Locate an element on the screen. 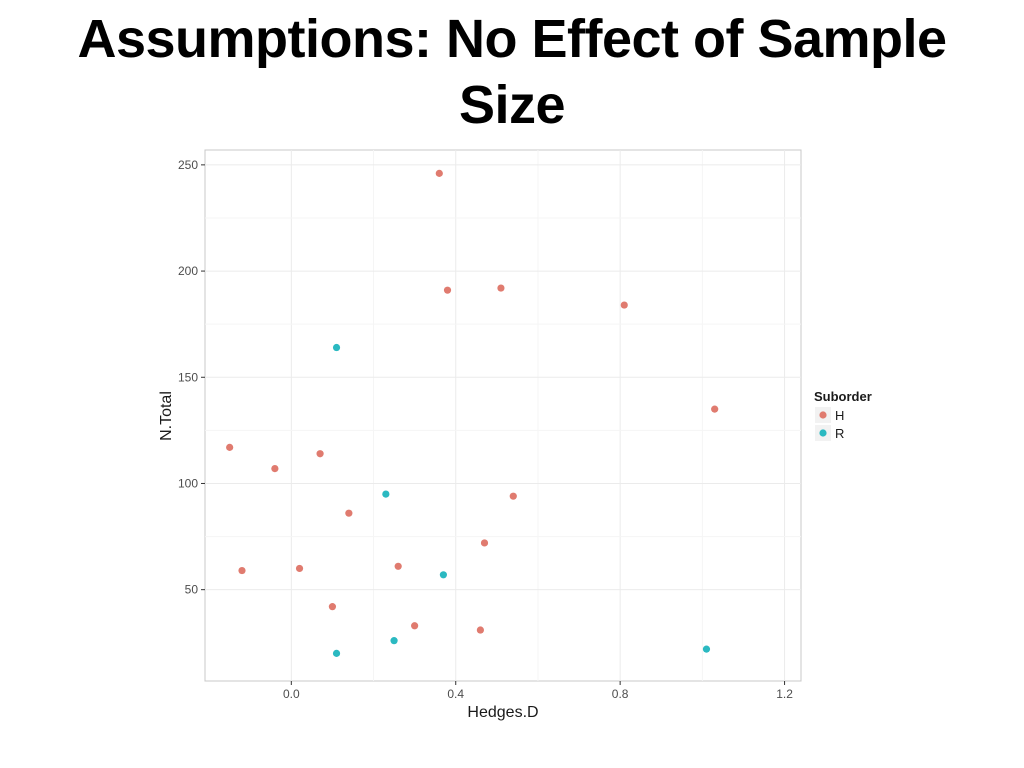 This screenshot has width=1024, height=768. legend-key-R is located at coordinates (823, 433).